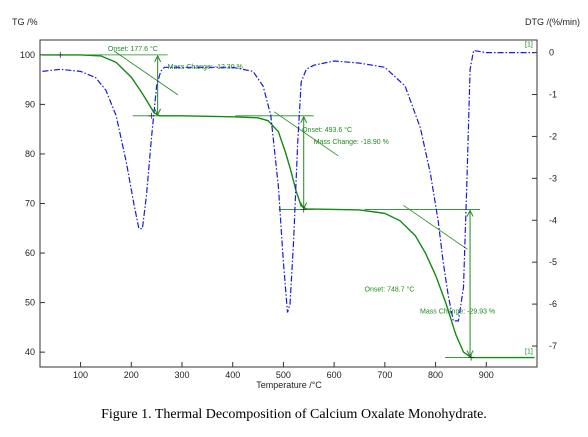 This screenshot has height=437, width=588. What do you see at coordinates (351, 142) in the screenshot?
I see `mass-change-label: Mass Change: -18.90 %` at bounding box center [351, 142].